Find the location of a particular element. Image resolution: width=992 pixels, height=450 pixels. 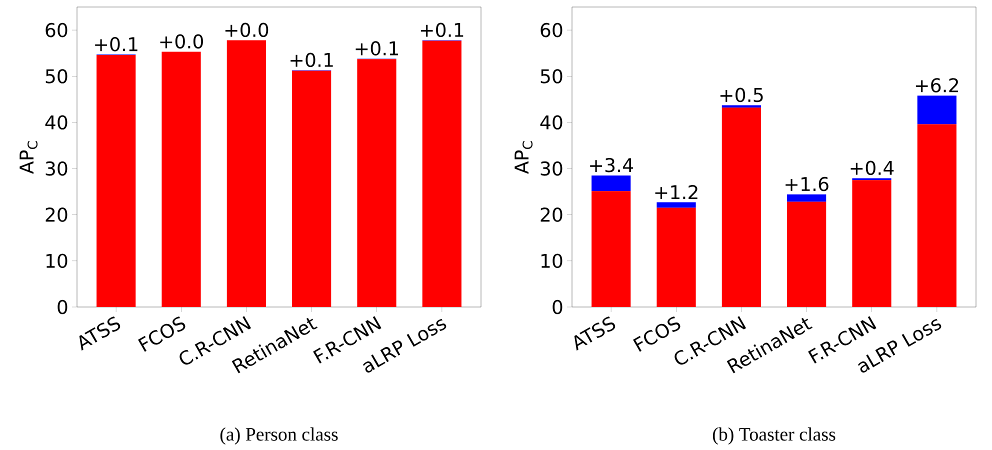

text: (a) Person class is located at coordinates (279, 436).